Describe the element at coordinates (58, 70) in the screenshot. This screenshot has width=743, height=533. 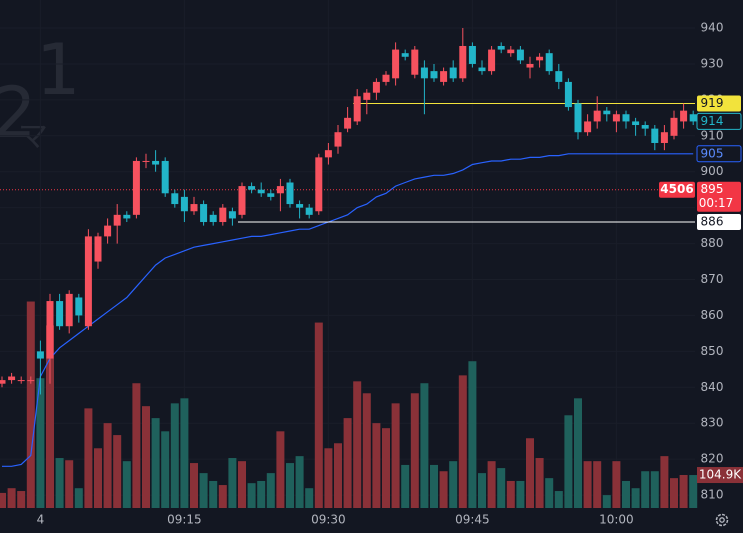
I see `watermark-text: 1` at that location.